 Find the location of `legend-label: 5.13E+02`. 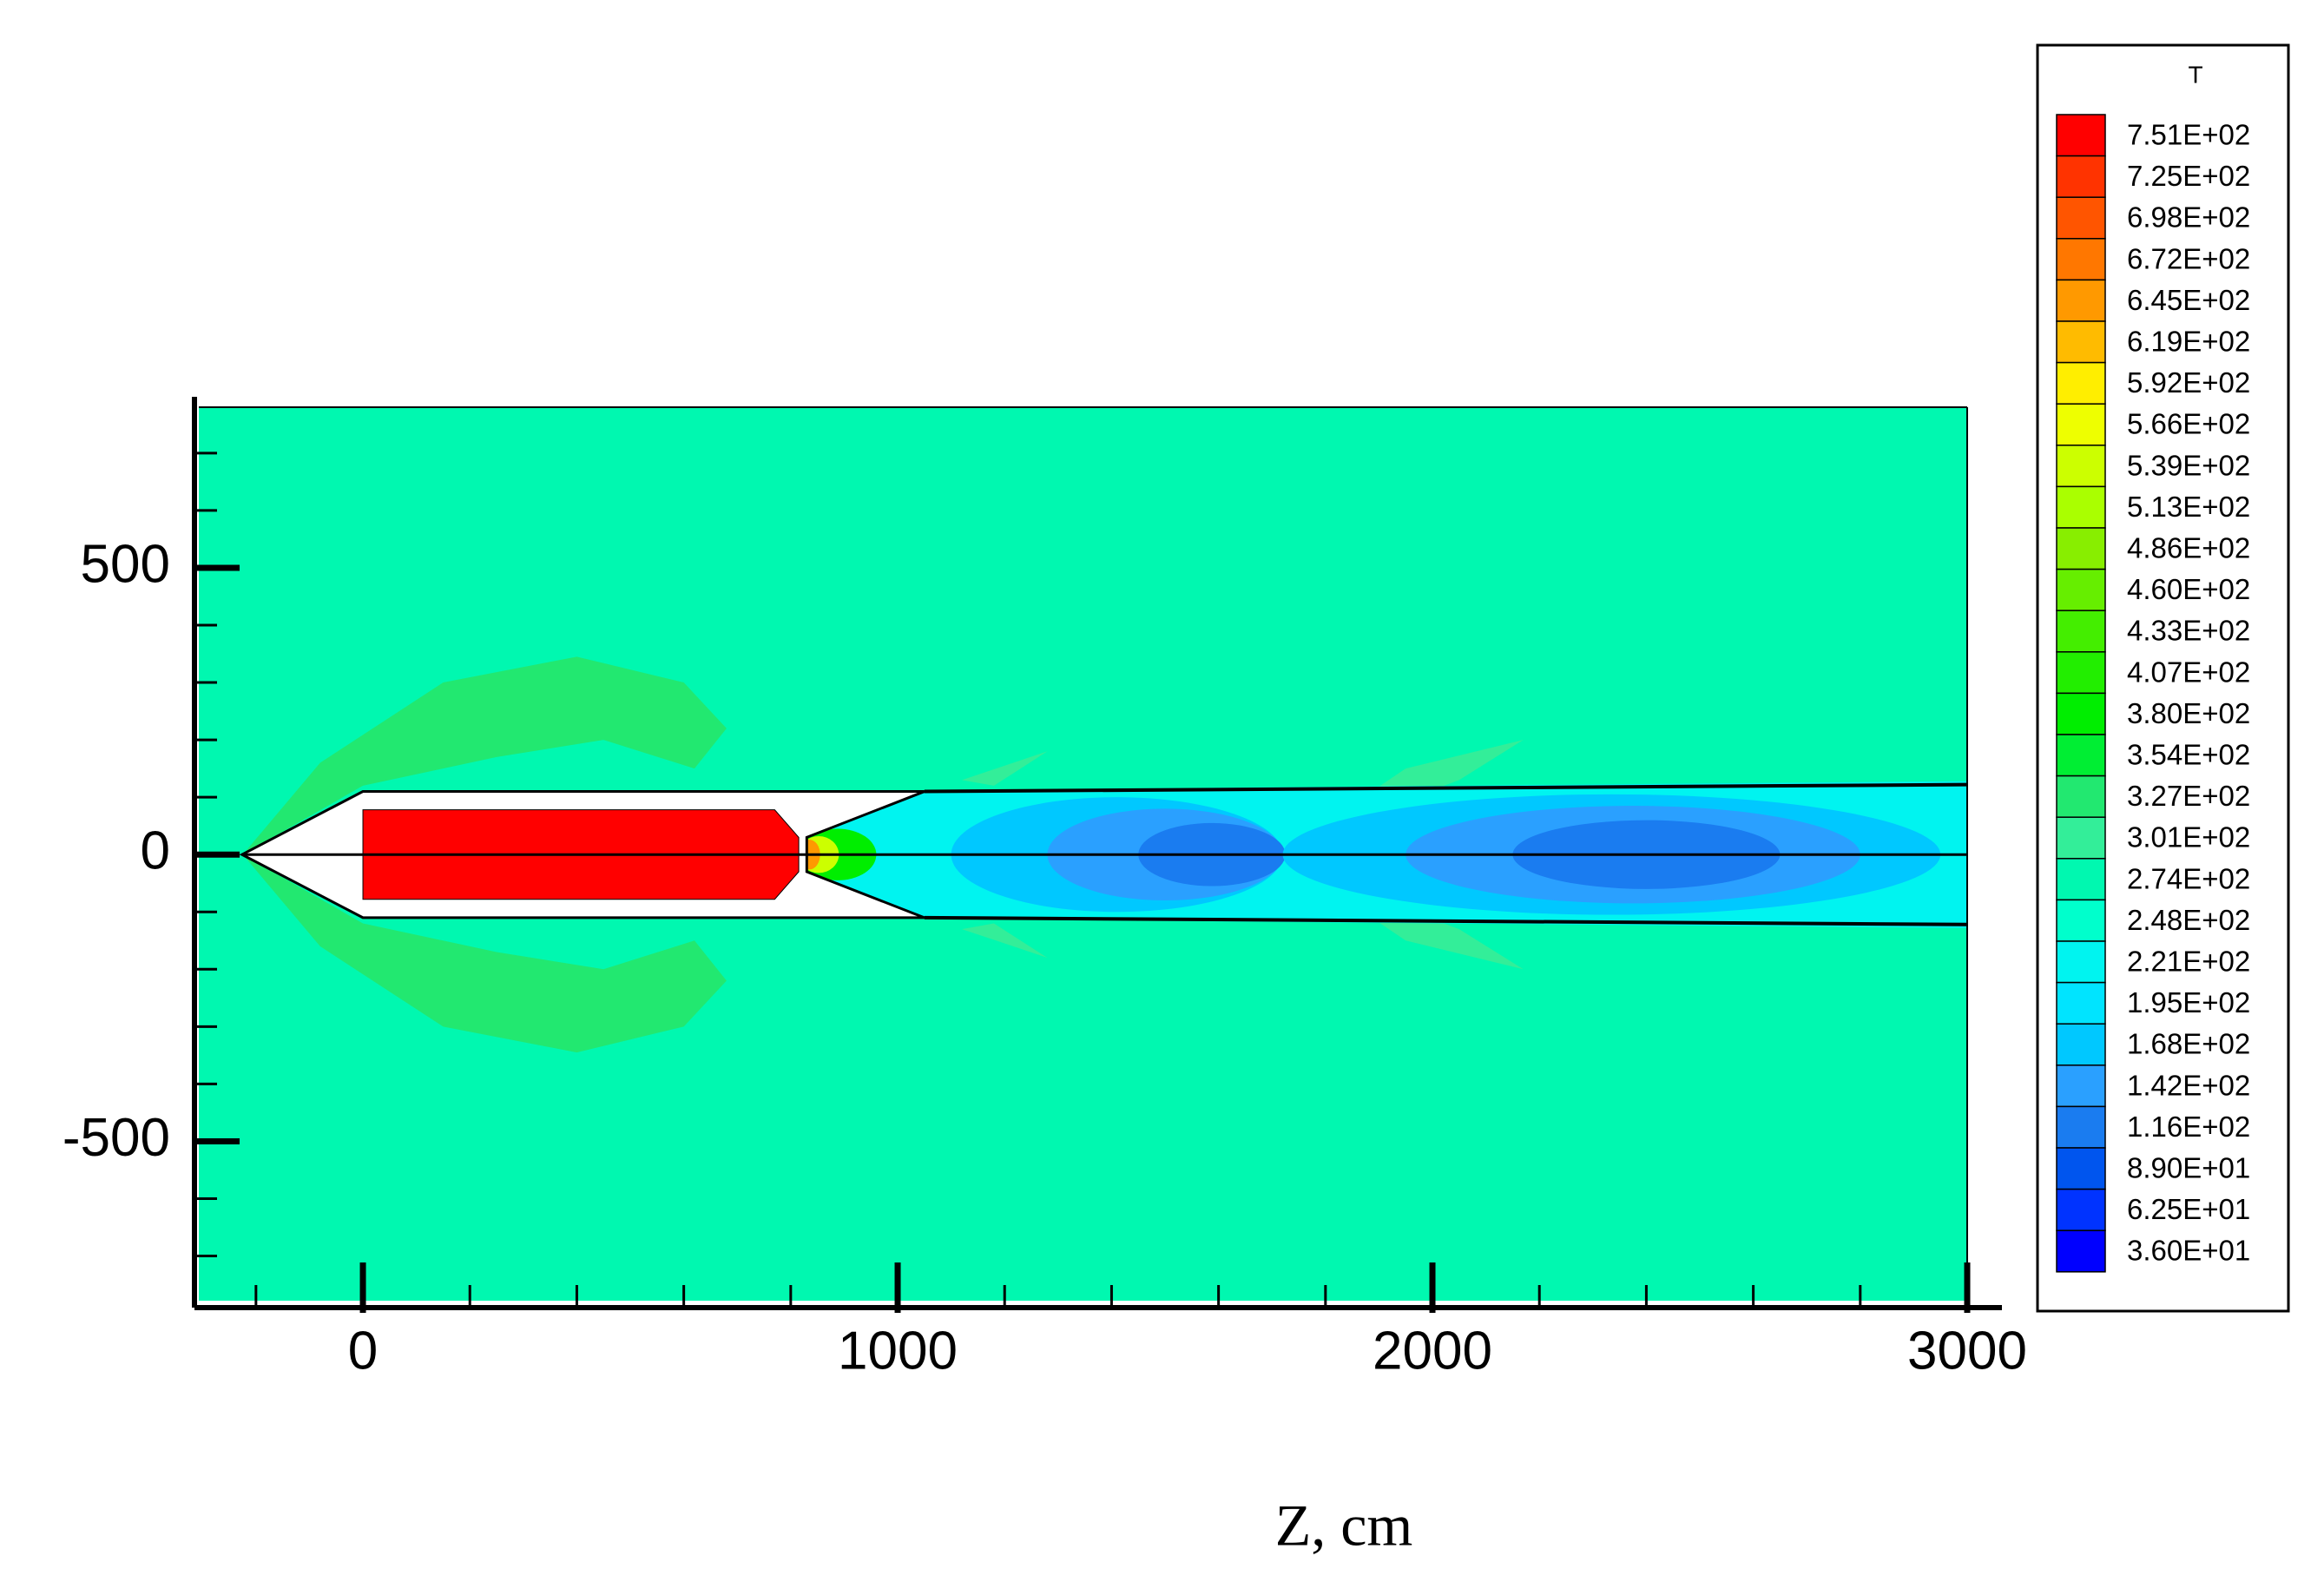

legend-label: 5.13E+02 is located at coordinates (2188, 507).